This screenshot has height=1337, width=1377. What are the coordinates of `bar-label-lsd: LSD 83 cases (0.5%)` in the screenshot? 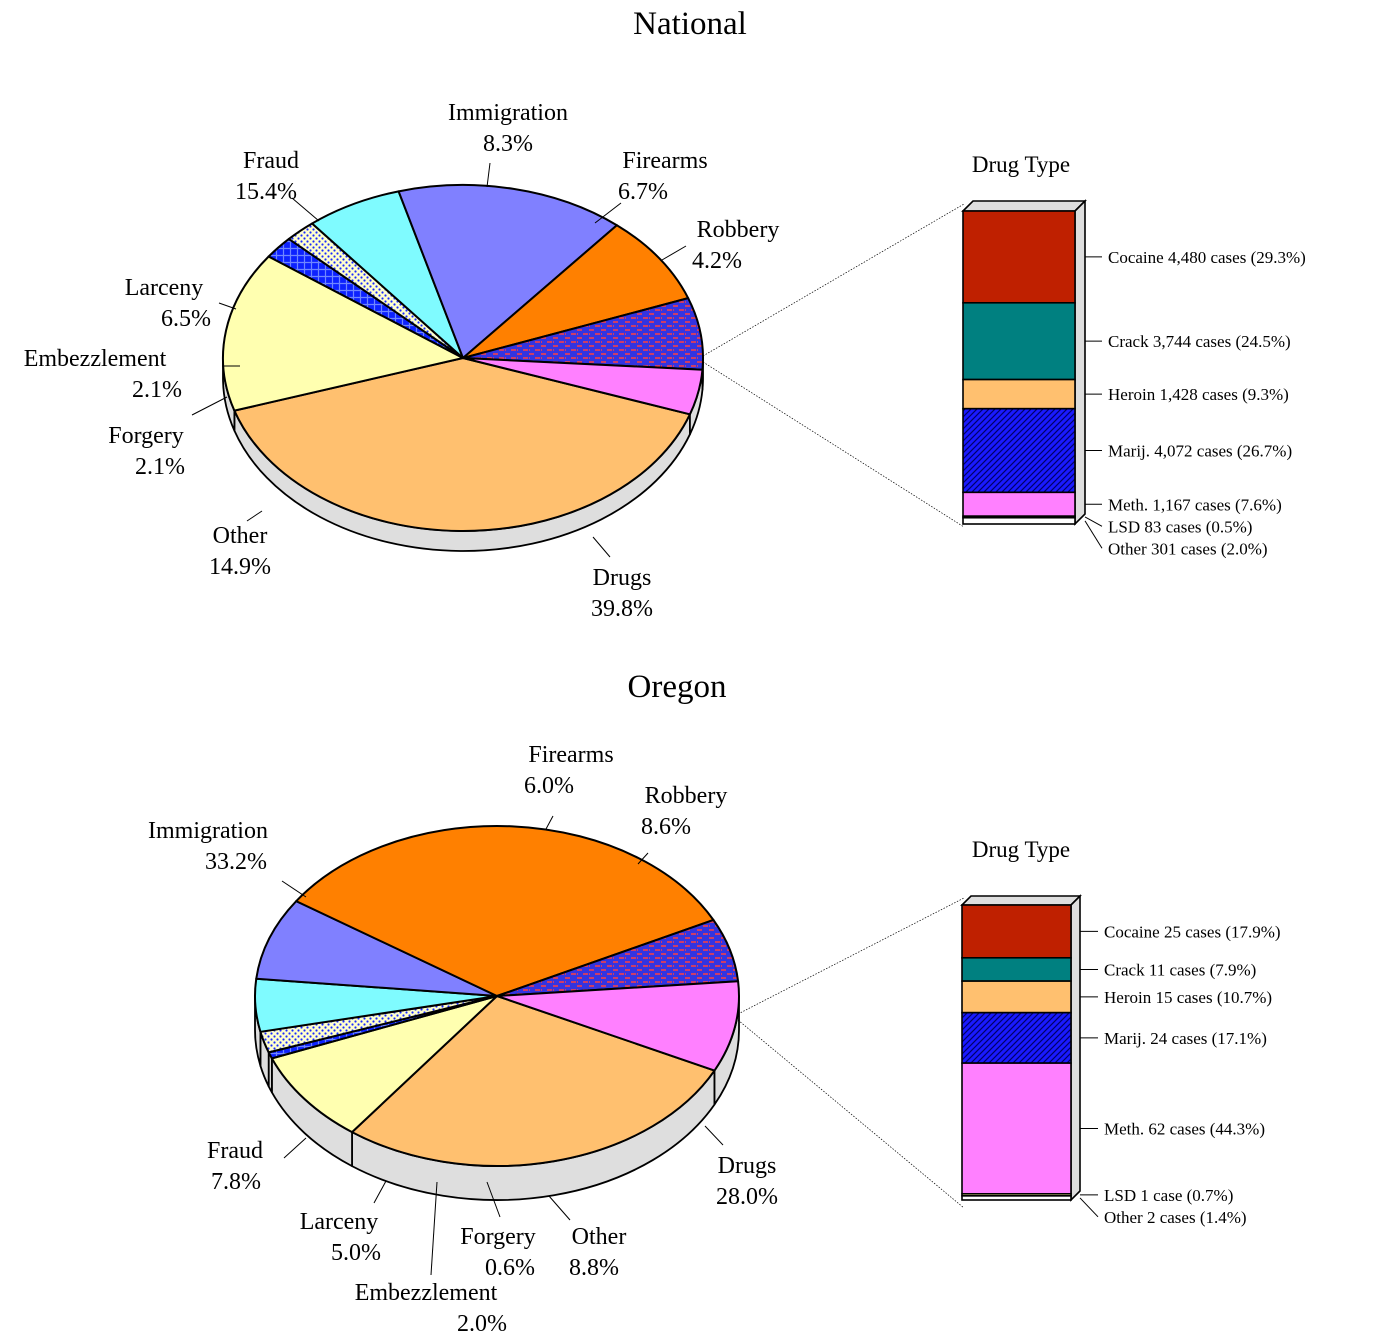 It's located at (1180, 526).